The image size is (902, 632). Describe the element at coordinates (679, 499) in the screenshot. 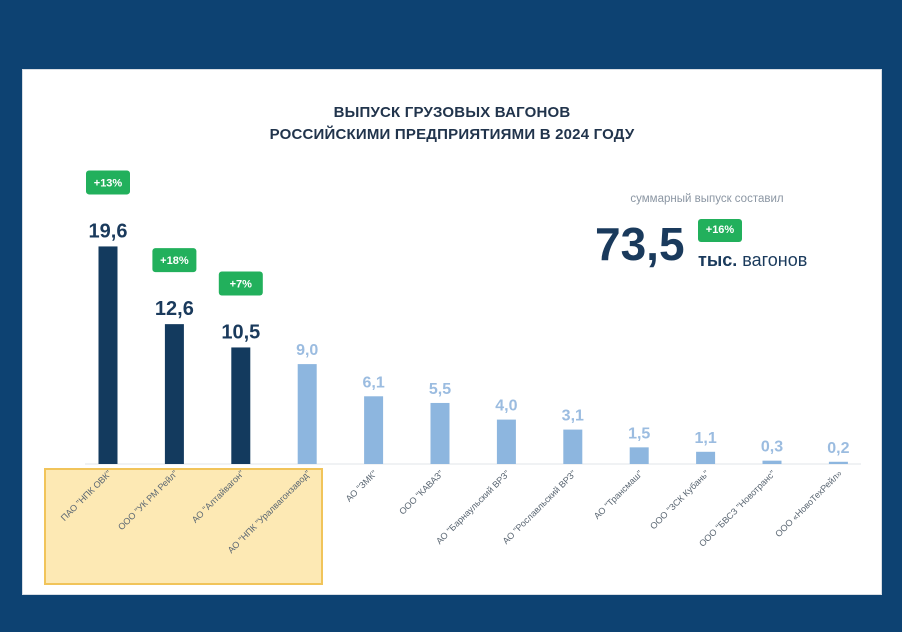

I see `category-tick-label: ООО "ЗСК Кубань"` at that location.